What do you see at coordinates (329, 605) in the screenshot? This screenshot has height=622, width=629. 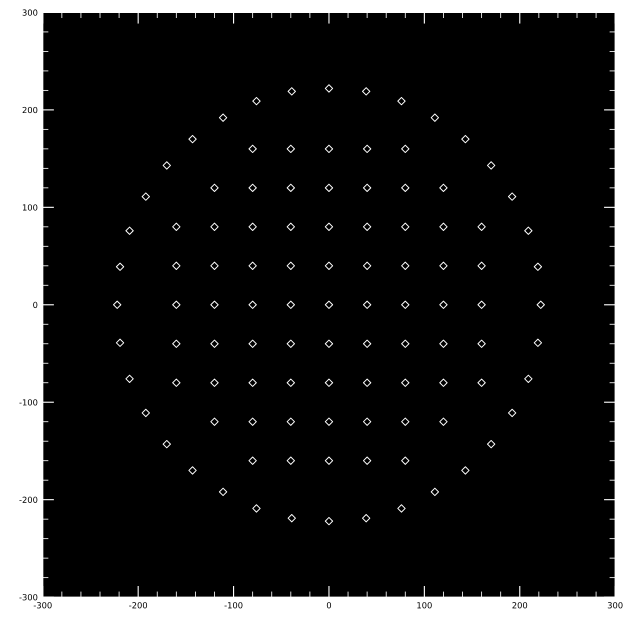 I see `x-tick-label: 0` at bounding box center [329, 605].